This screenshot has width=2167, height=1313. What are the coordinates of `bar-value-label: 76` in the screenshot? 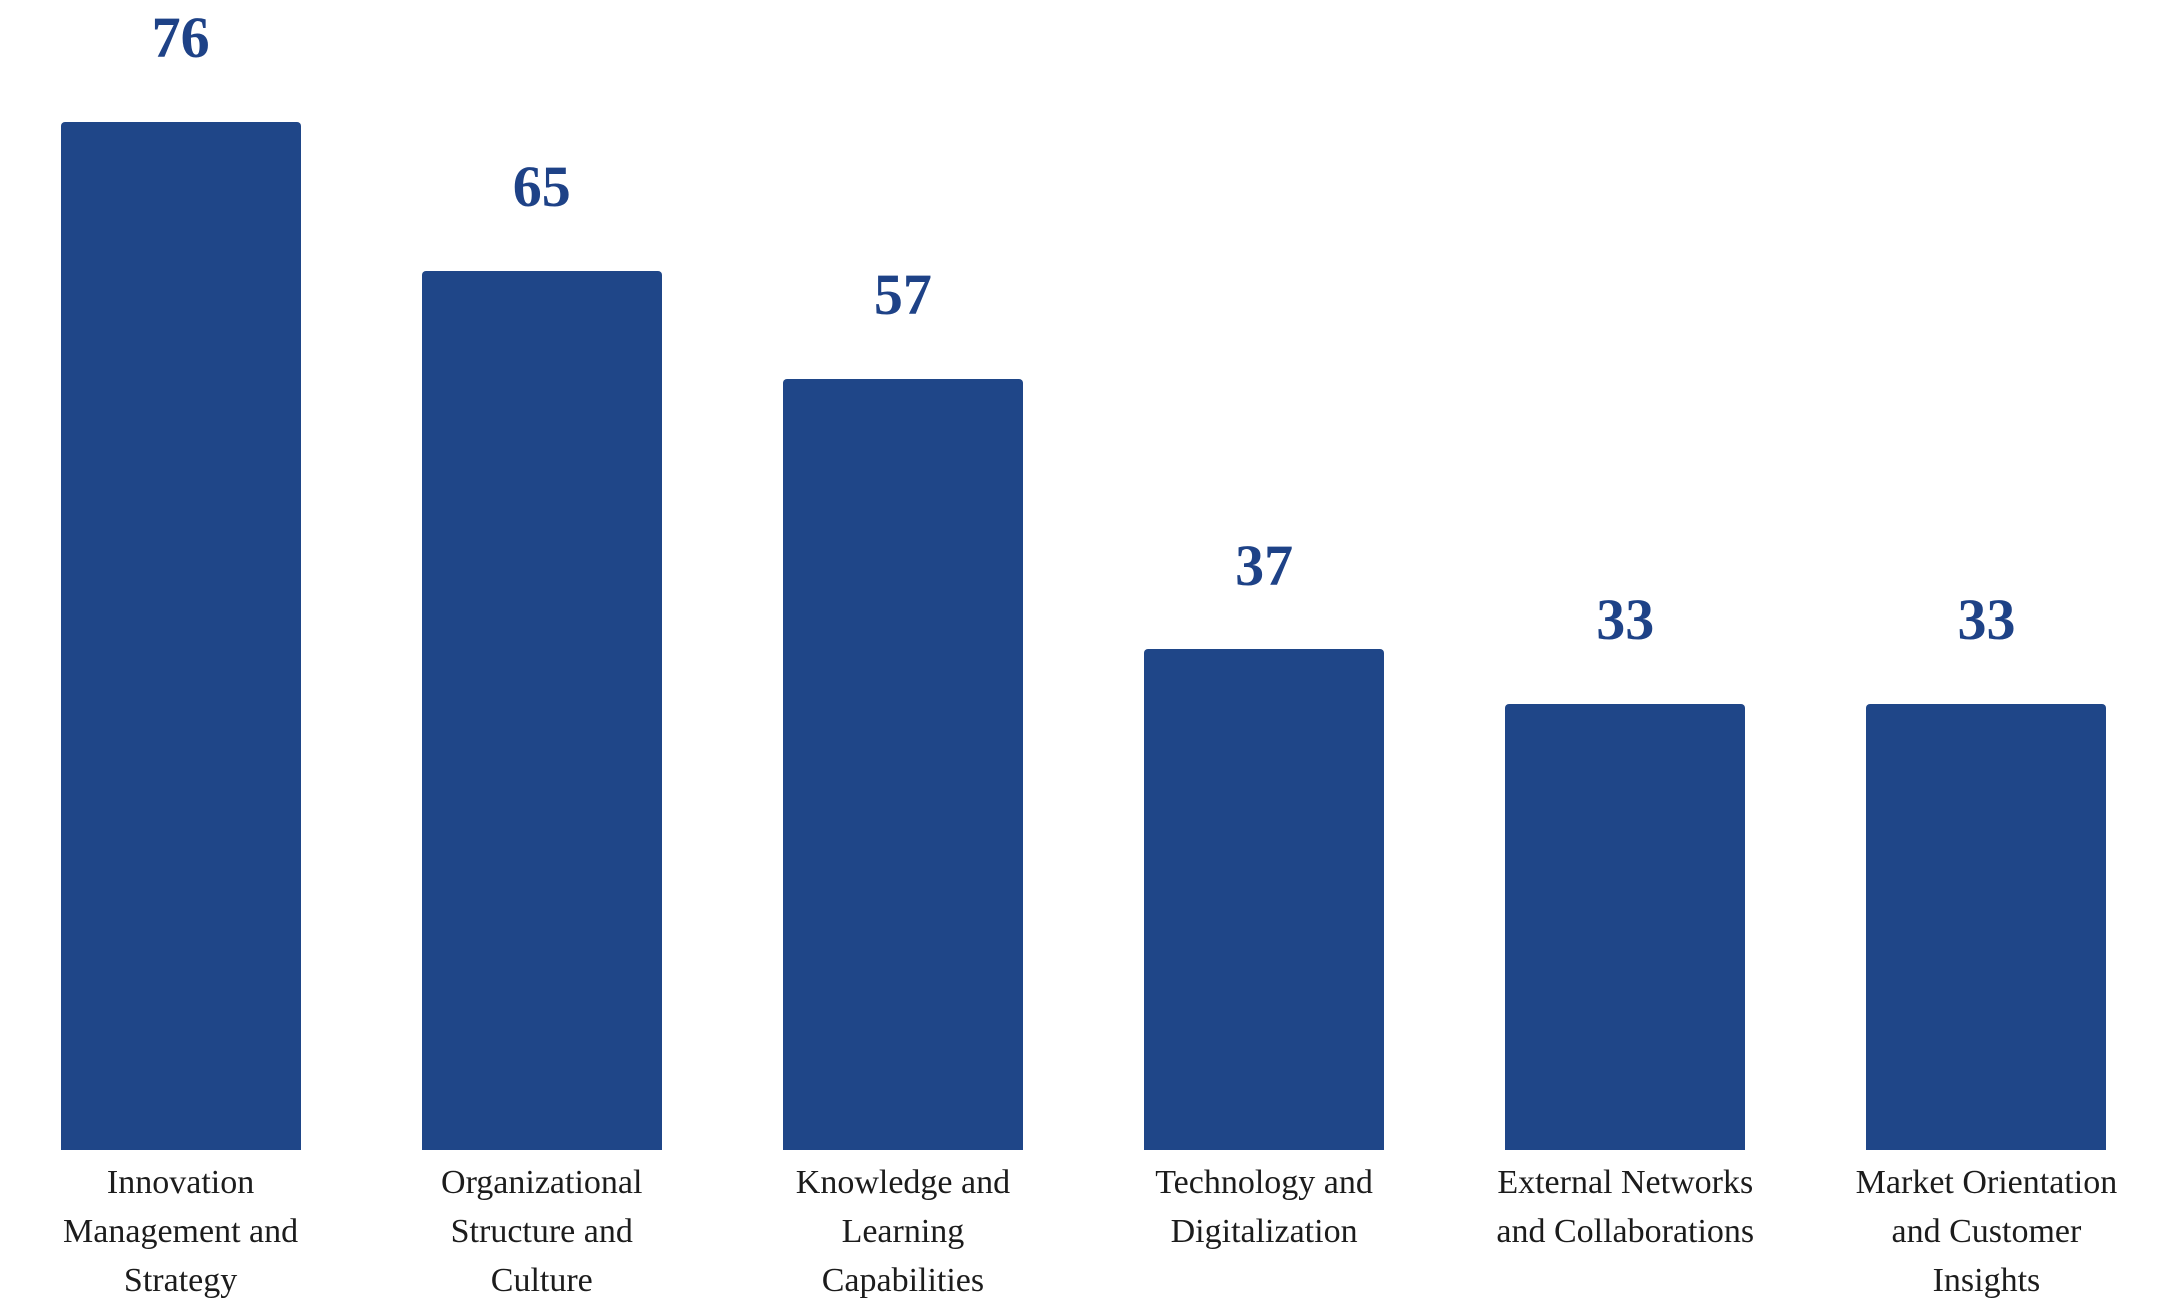 It's located at (180, 37).